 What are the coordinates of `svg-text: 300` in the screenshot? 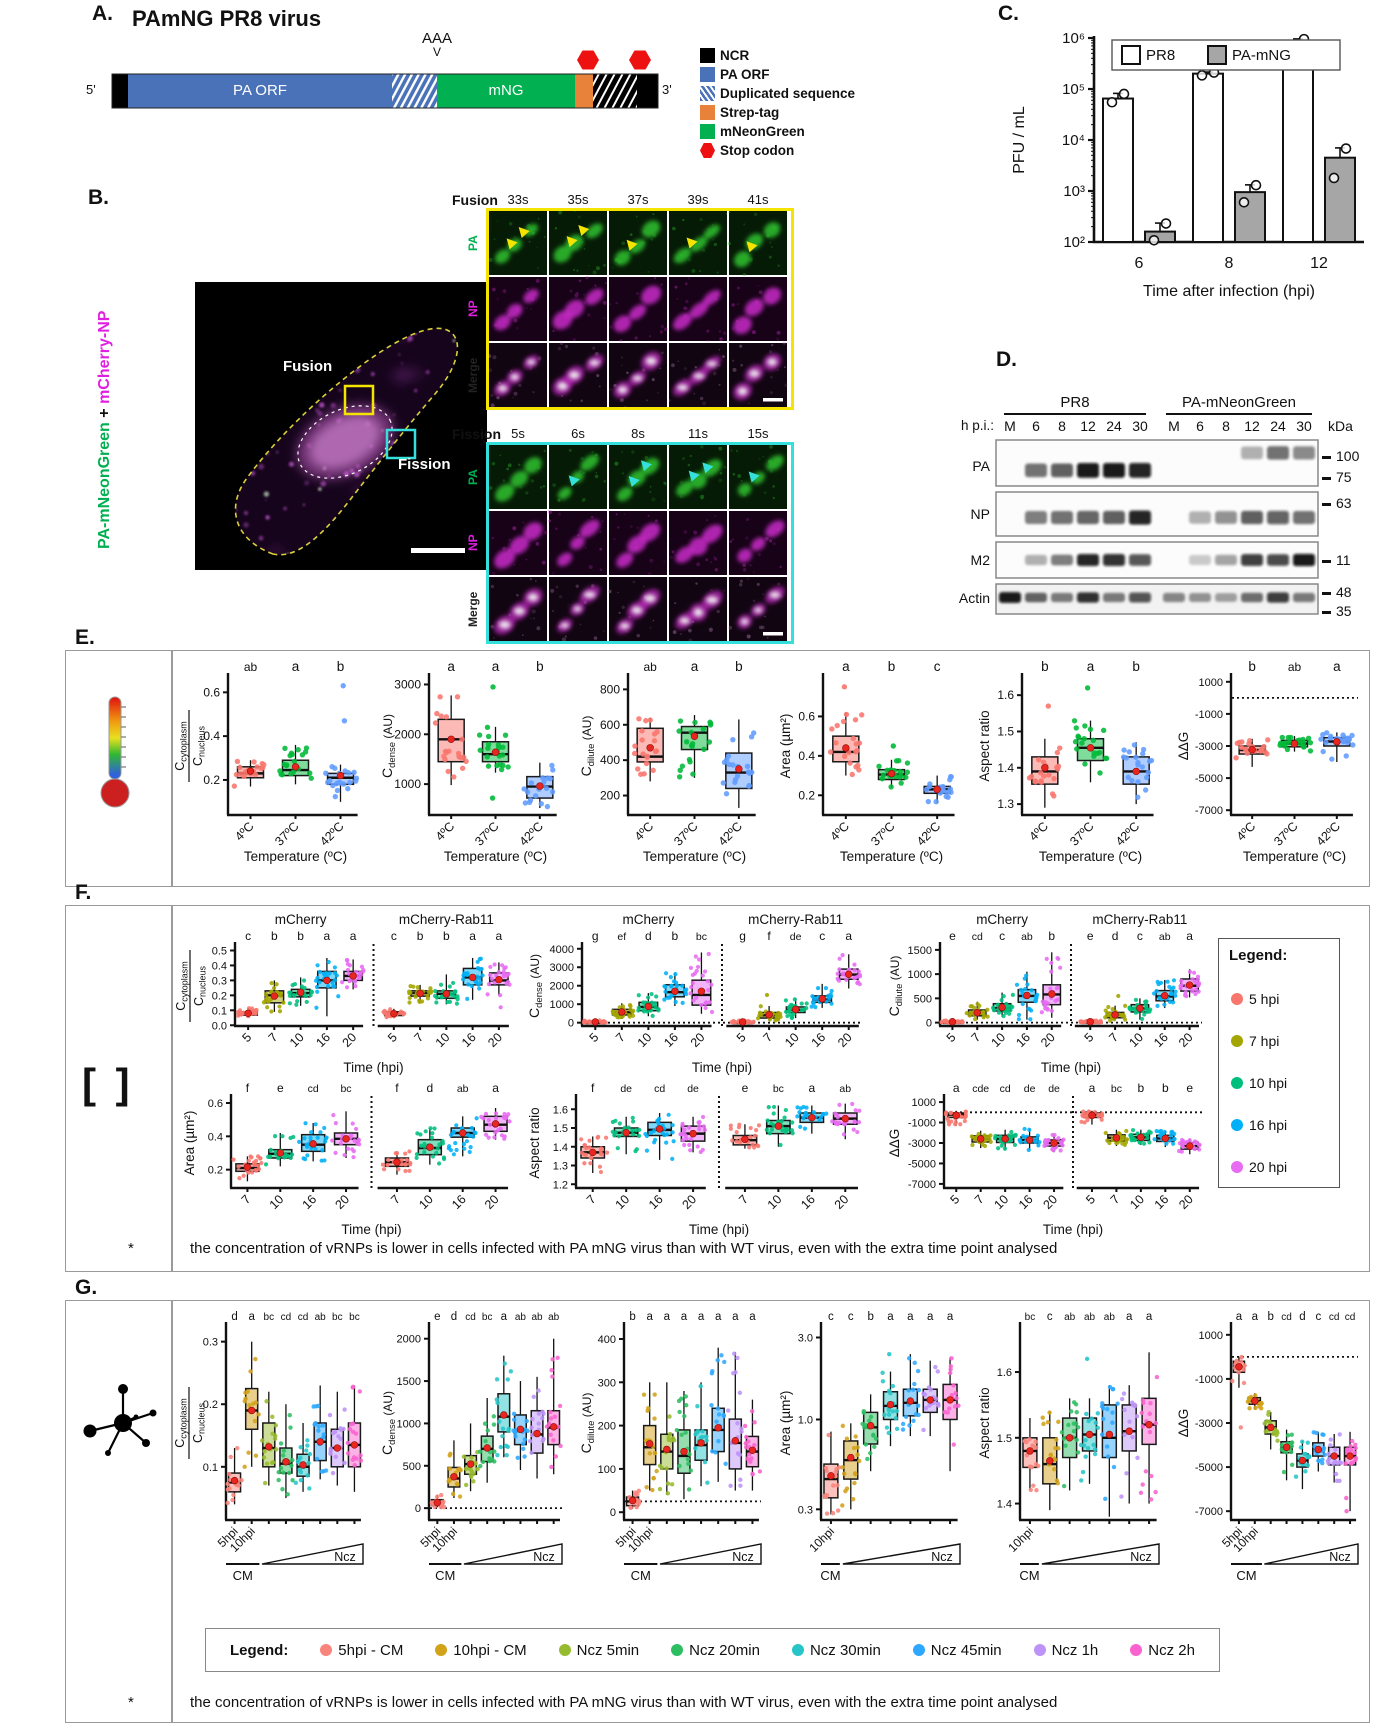 It's located at (607, 1383).